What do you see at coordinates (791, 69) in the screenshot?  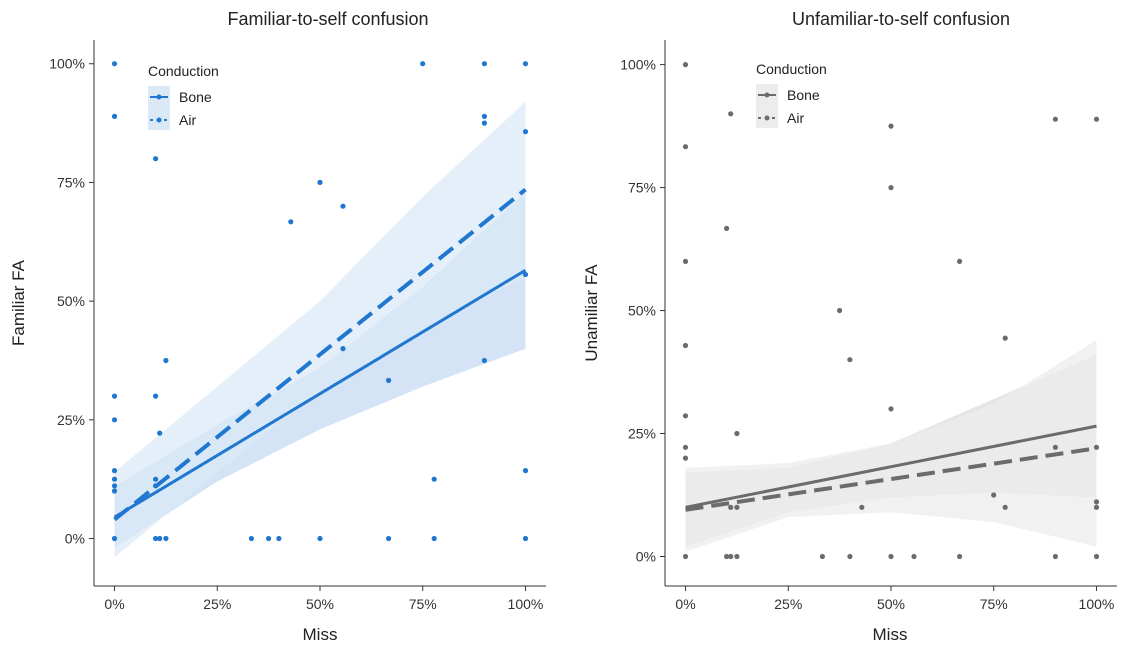 I see `legend-title: Conduction` at bounding box center [791, 69].